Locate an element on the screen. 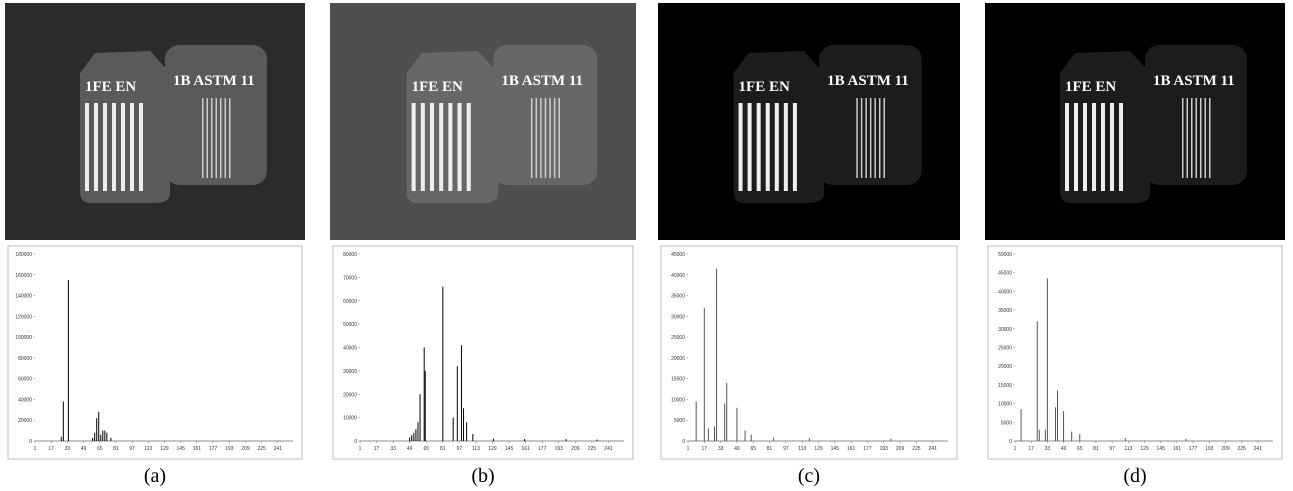 The height and width of the screenshot is (491, 1293). y-tick-label: 100000 is located at coordinates (23, 338).